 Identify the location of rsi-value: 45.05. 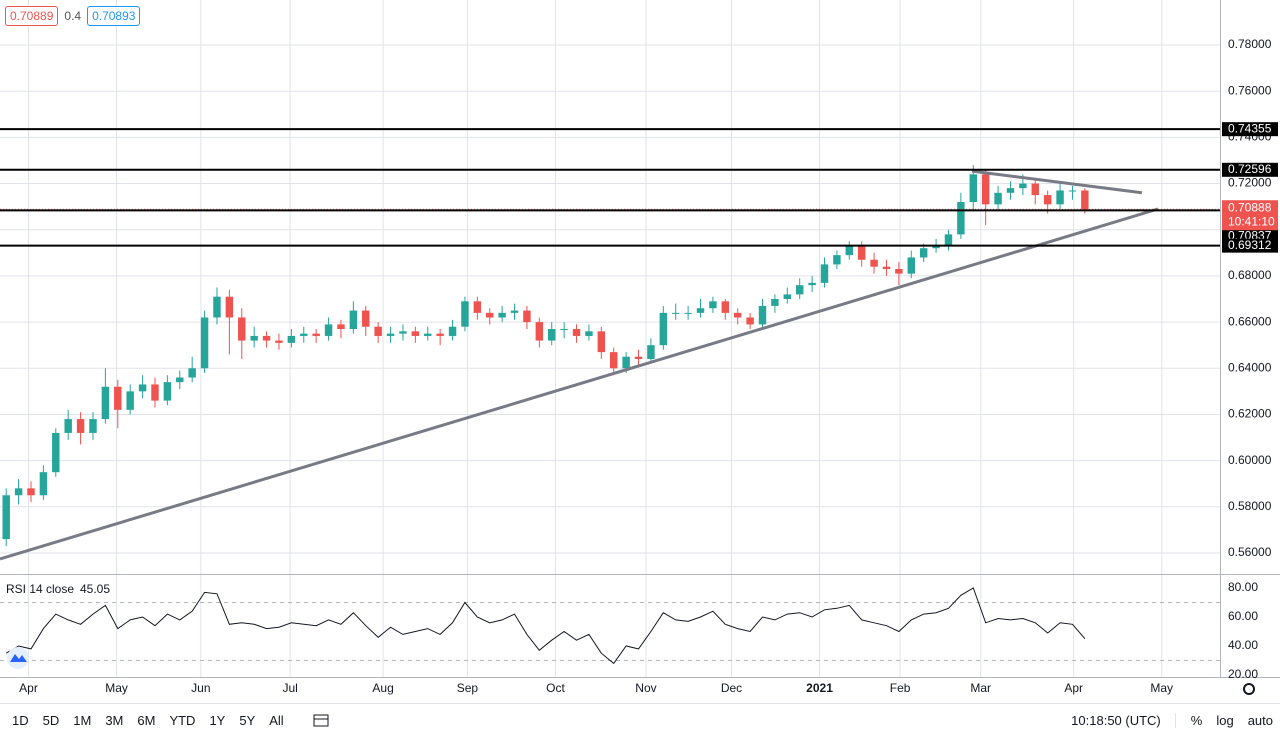
(95, 589).